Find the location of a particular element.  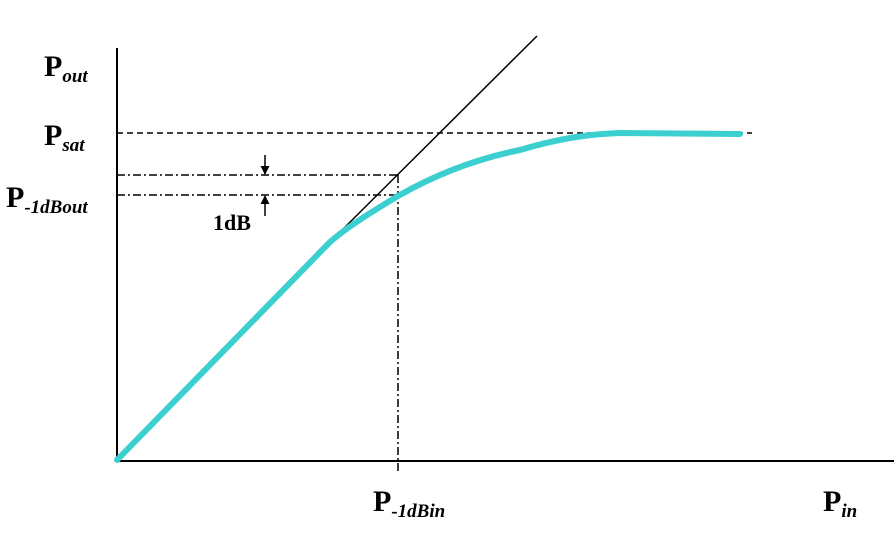

x-axis-label: Pin is located at coordinates (840, 503).